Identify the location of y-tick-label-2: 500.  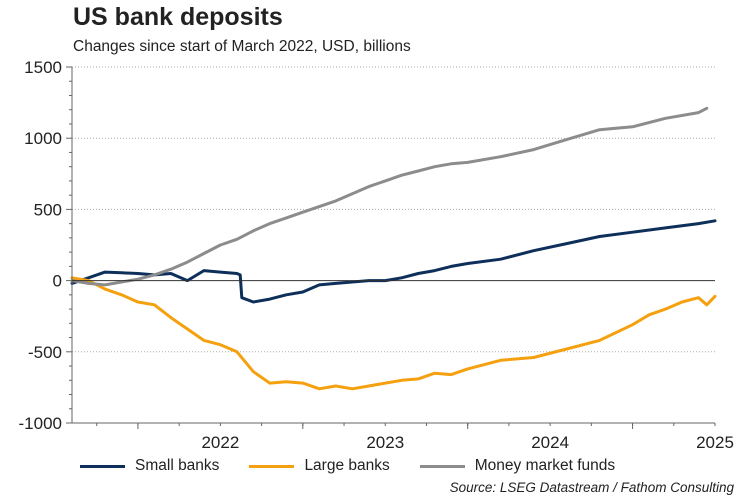
(48, 209).